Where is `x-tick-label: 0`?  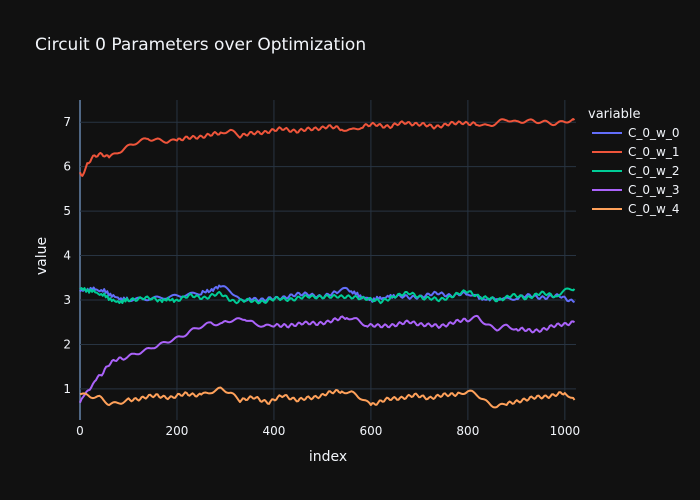 x-tick-label: 0 is located at coordinates (80, 431).